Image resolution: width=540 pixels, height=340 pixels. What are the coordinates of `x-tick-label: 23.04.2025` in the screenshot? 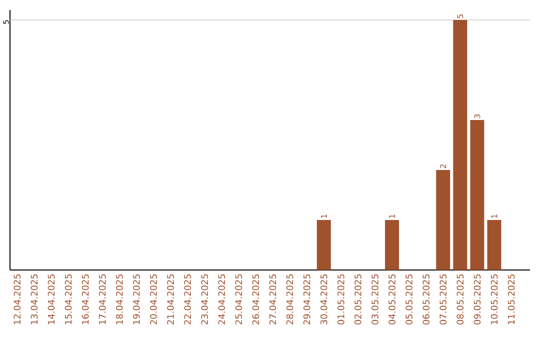 It's located at (204, 299).